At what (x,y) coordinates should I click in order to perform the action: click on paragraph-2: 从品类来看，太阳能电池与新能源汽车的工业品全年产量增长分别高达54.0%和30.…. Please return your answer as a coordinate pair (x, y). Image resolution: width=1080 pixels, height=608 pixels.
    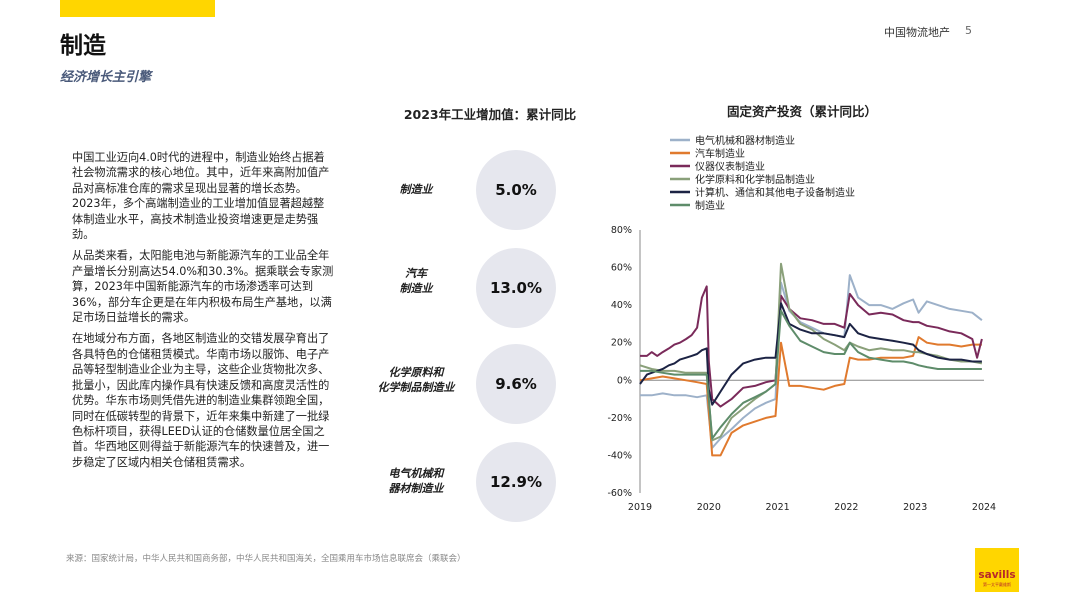
    Looking at the image, I should click on (203, 287).